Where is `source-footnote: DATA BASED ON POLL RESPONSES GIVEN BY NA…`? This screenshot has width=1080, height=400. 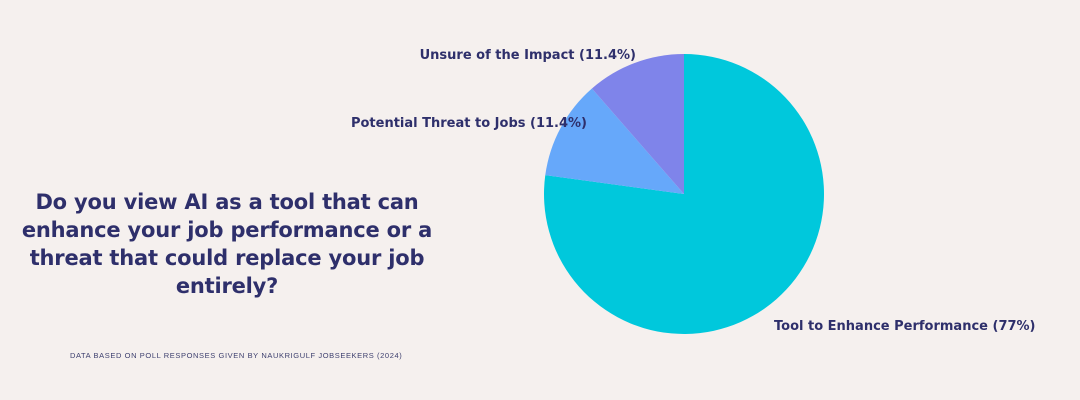
source-footnote: DATA BASED ON POLL RESPONSES GIVEN BY NA… is located at coordinates (236, 355).